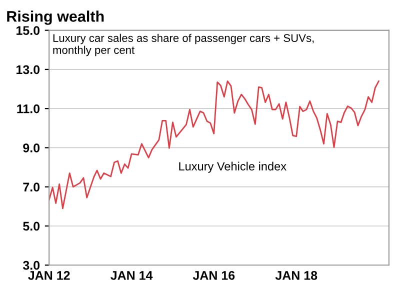 This screenshot has width=409, height=303. Describe the element at coordinates (28, 30) in the screenshot. I see `y-tick-label: 15.0` at that location.